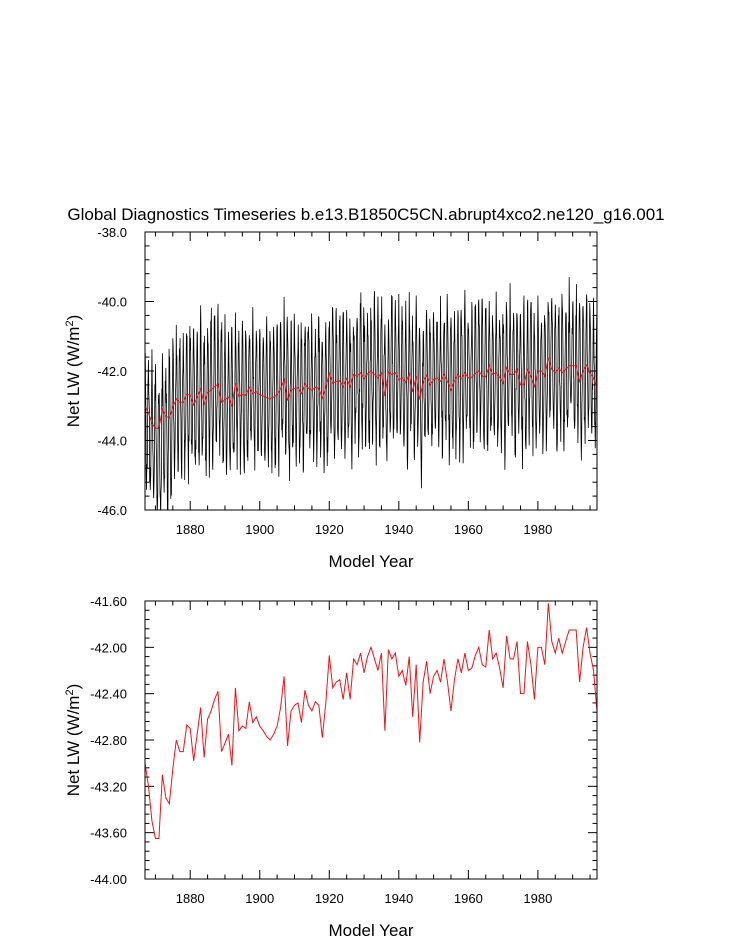 This screenshot has width=733, height=945. I want to click on bottom-y-tick-label: -41.60, so click(108, 601).